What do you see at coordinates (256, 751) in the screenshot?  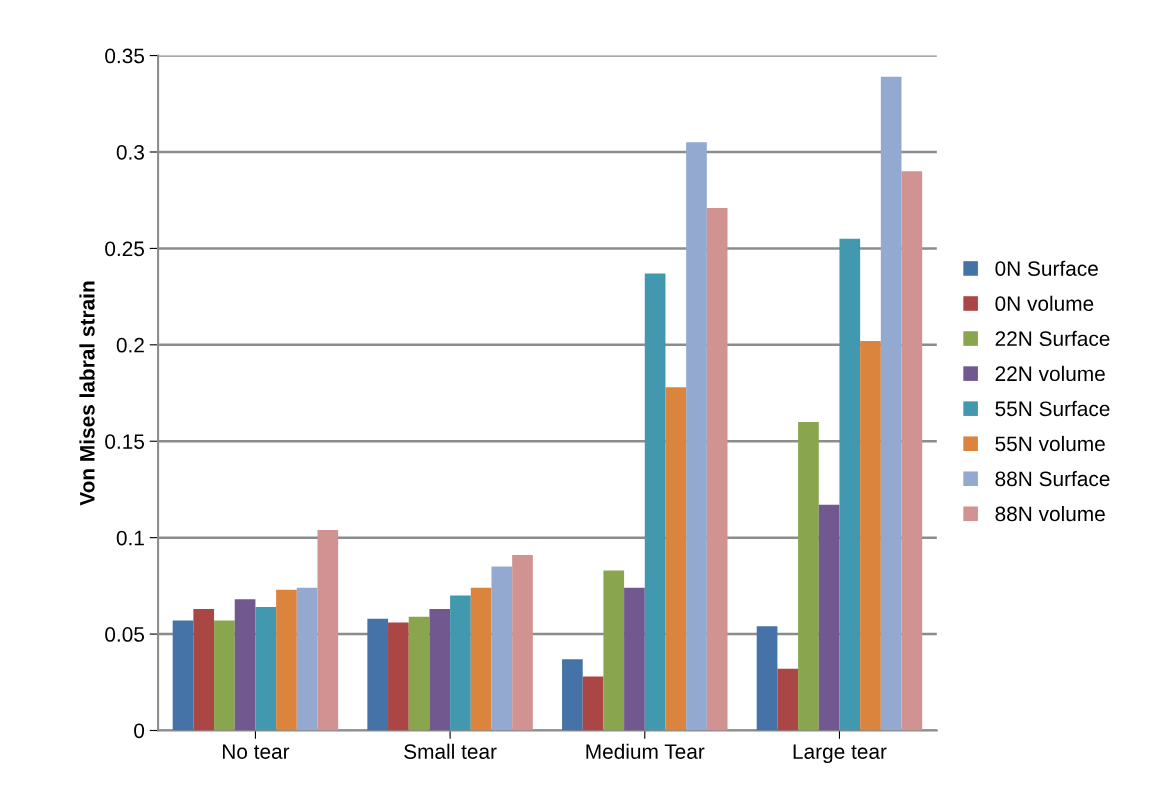 I see `x-tick-label: No tear` at bounding box center [256, 751].